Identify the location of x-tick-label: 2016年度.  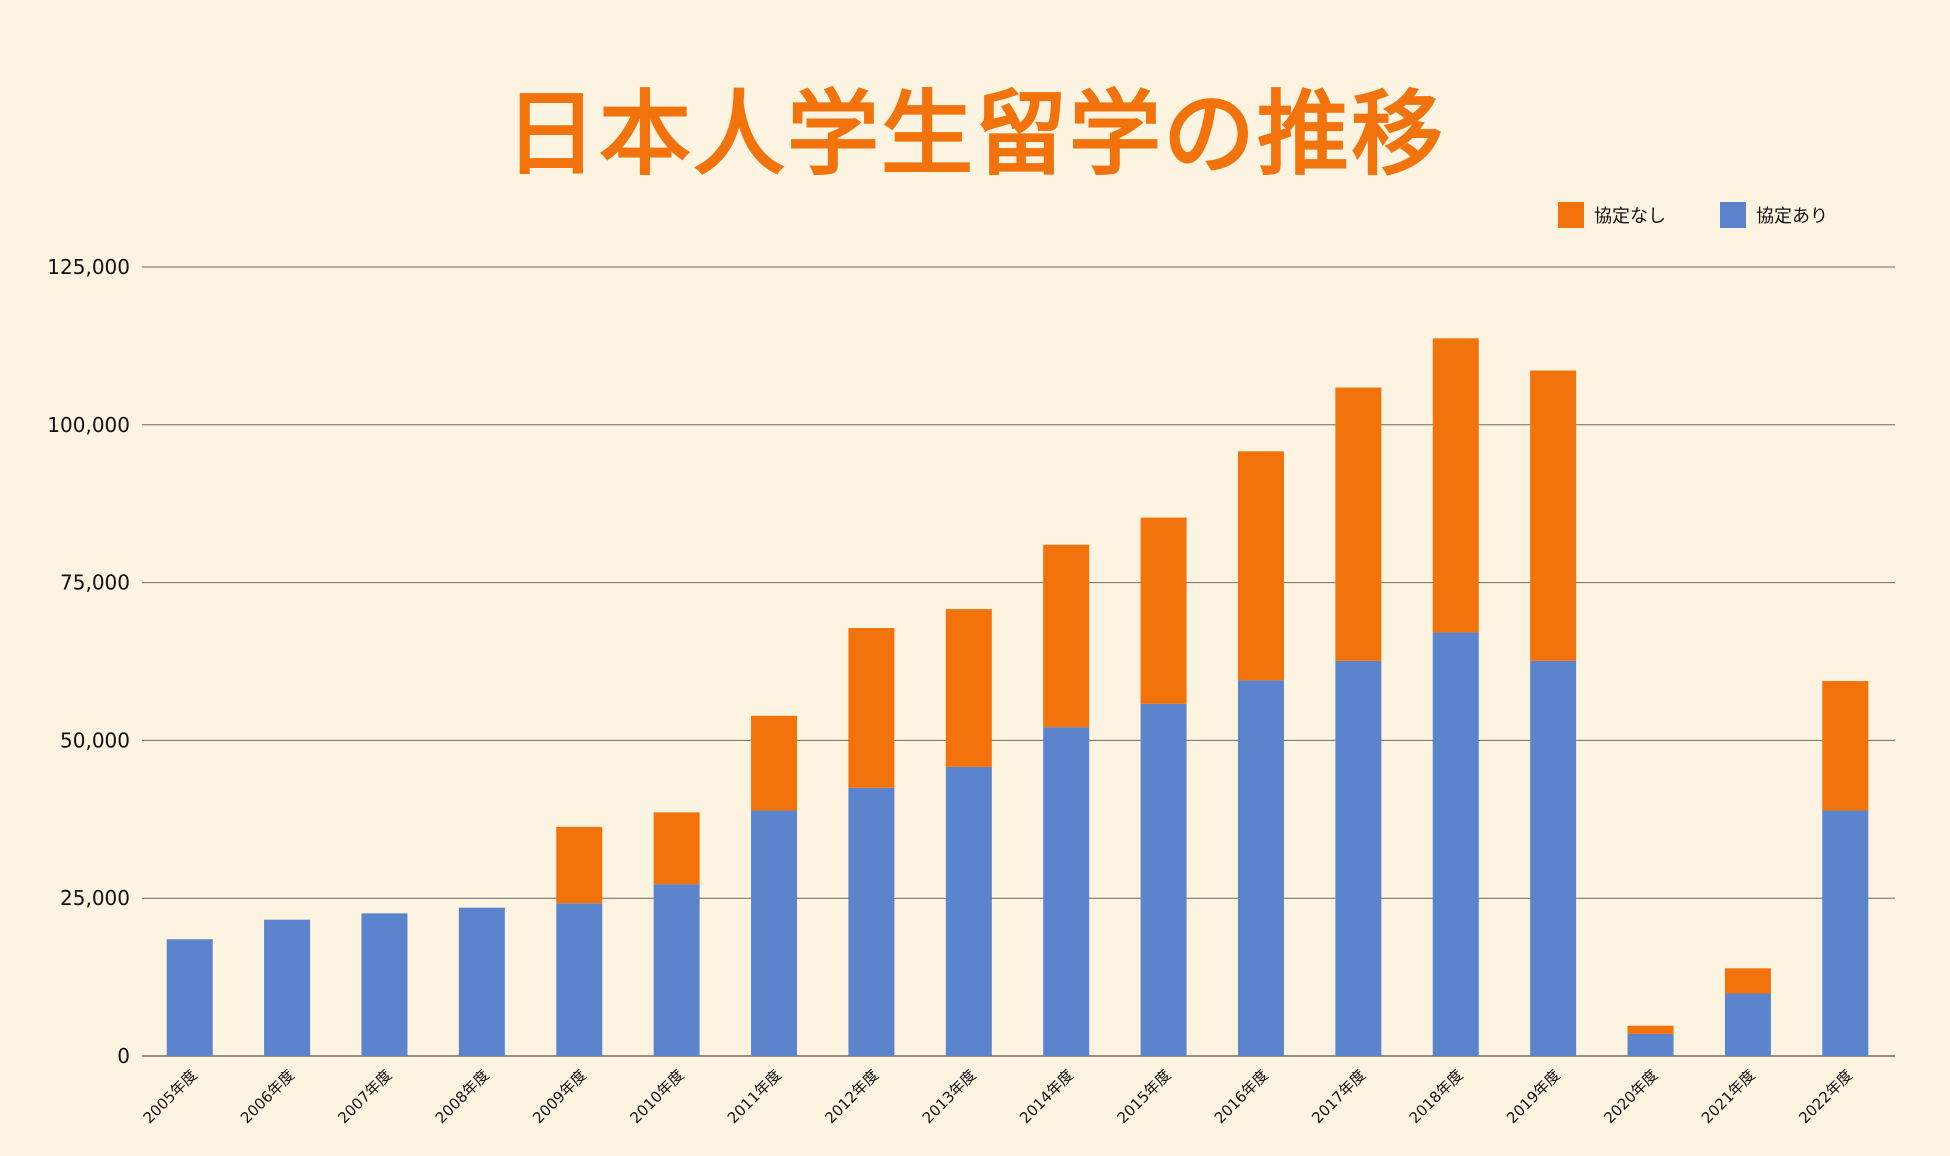
(1241, 1096).